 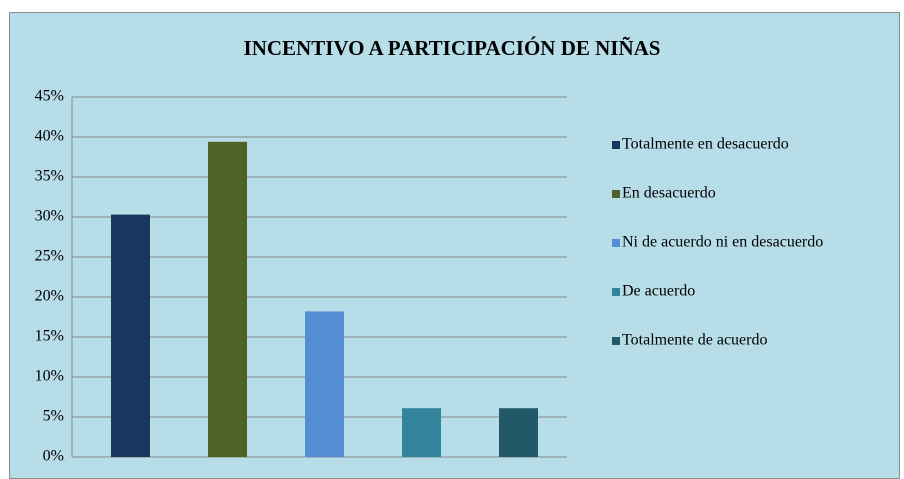 What do you see at coordinates (722, 242) in the screenshot?
I see `legend-label: Ni de acuerdo ni en desacuerdo` at bounding box center [722, 242].